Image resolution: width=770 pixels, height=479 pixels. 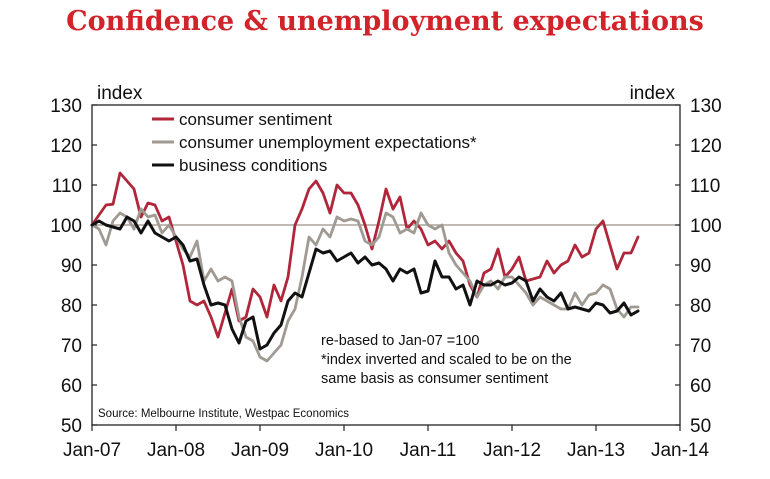 I want to click on y-tick-label-left: 110, so click(x=67, y=186).